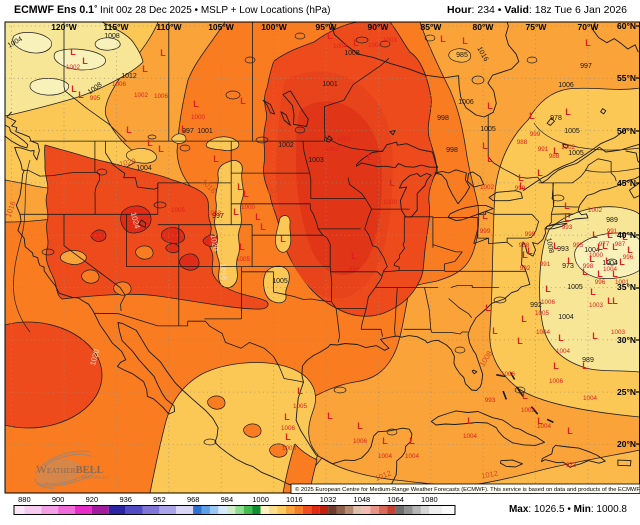 This screenshot has height=525, width=640. What do you see at coordinates (568, 509) in the screenshot?
I see `svg-text: Max: 1026.5 • Min: 1000.8` at bounding box center [568, 509].